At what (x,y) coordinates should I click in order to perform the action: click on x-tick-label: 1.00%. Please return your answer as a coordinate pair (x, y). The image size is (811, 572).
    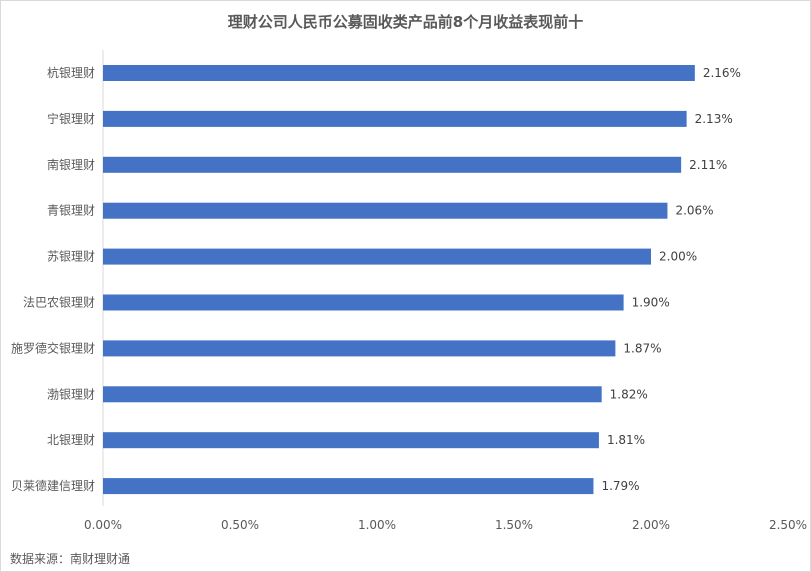
    Looking at the image, I should click on (377, 525).